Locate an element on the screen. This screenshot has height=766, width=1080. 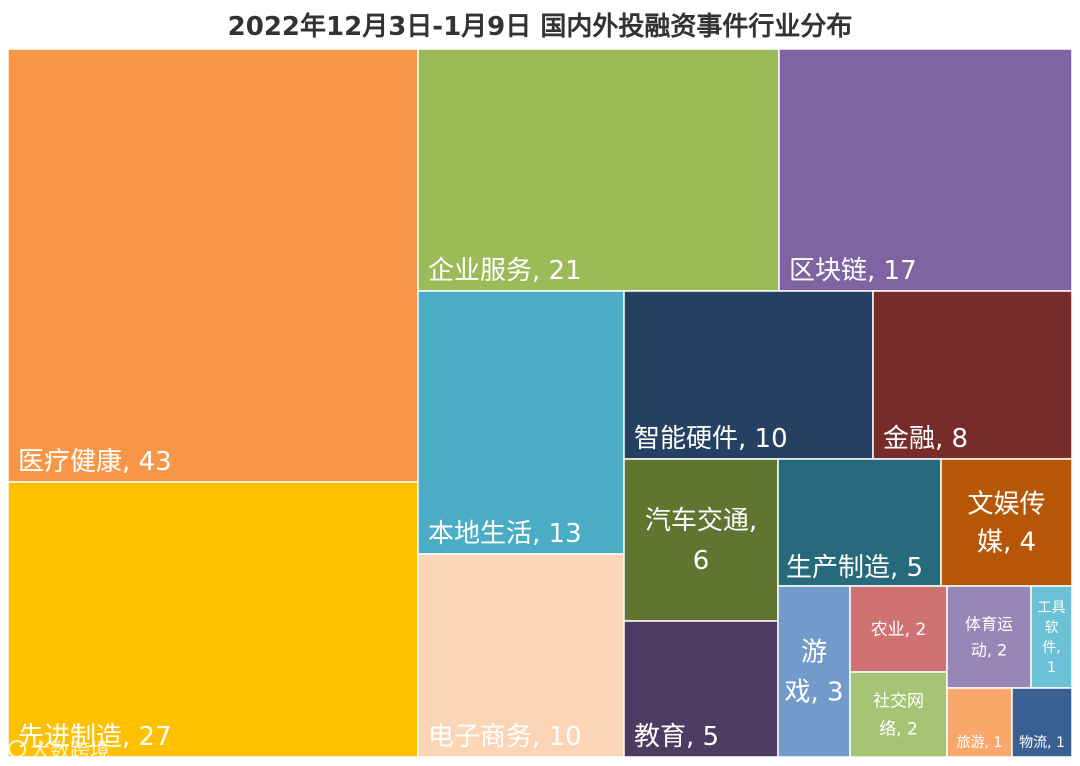
watermark: 大数跨境 is located at coordinates (59, 748).